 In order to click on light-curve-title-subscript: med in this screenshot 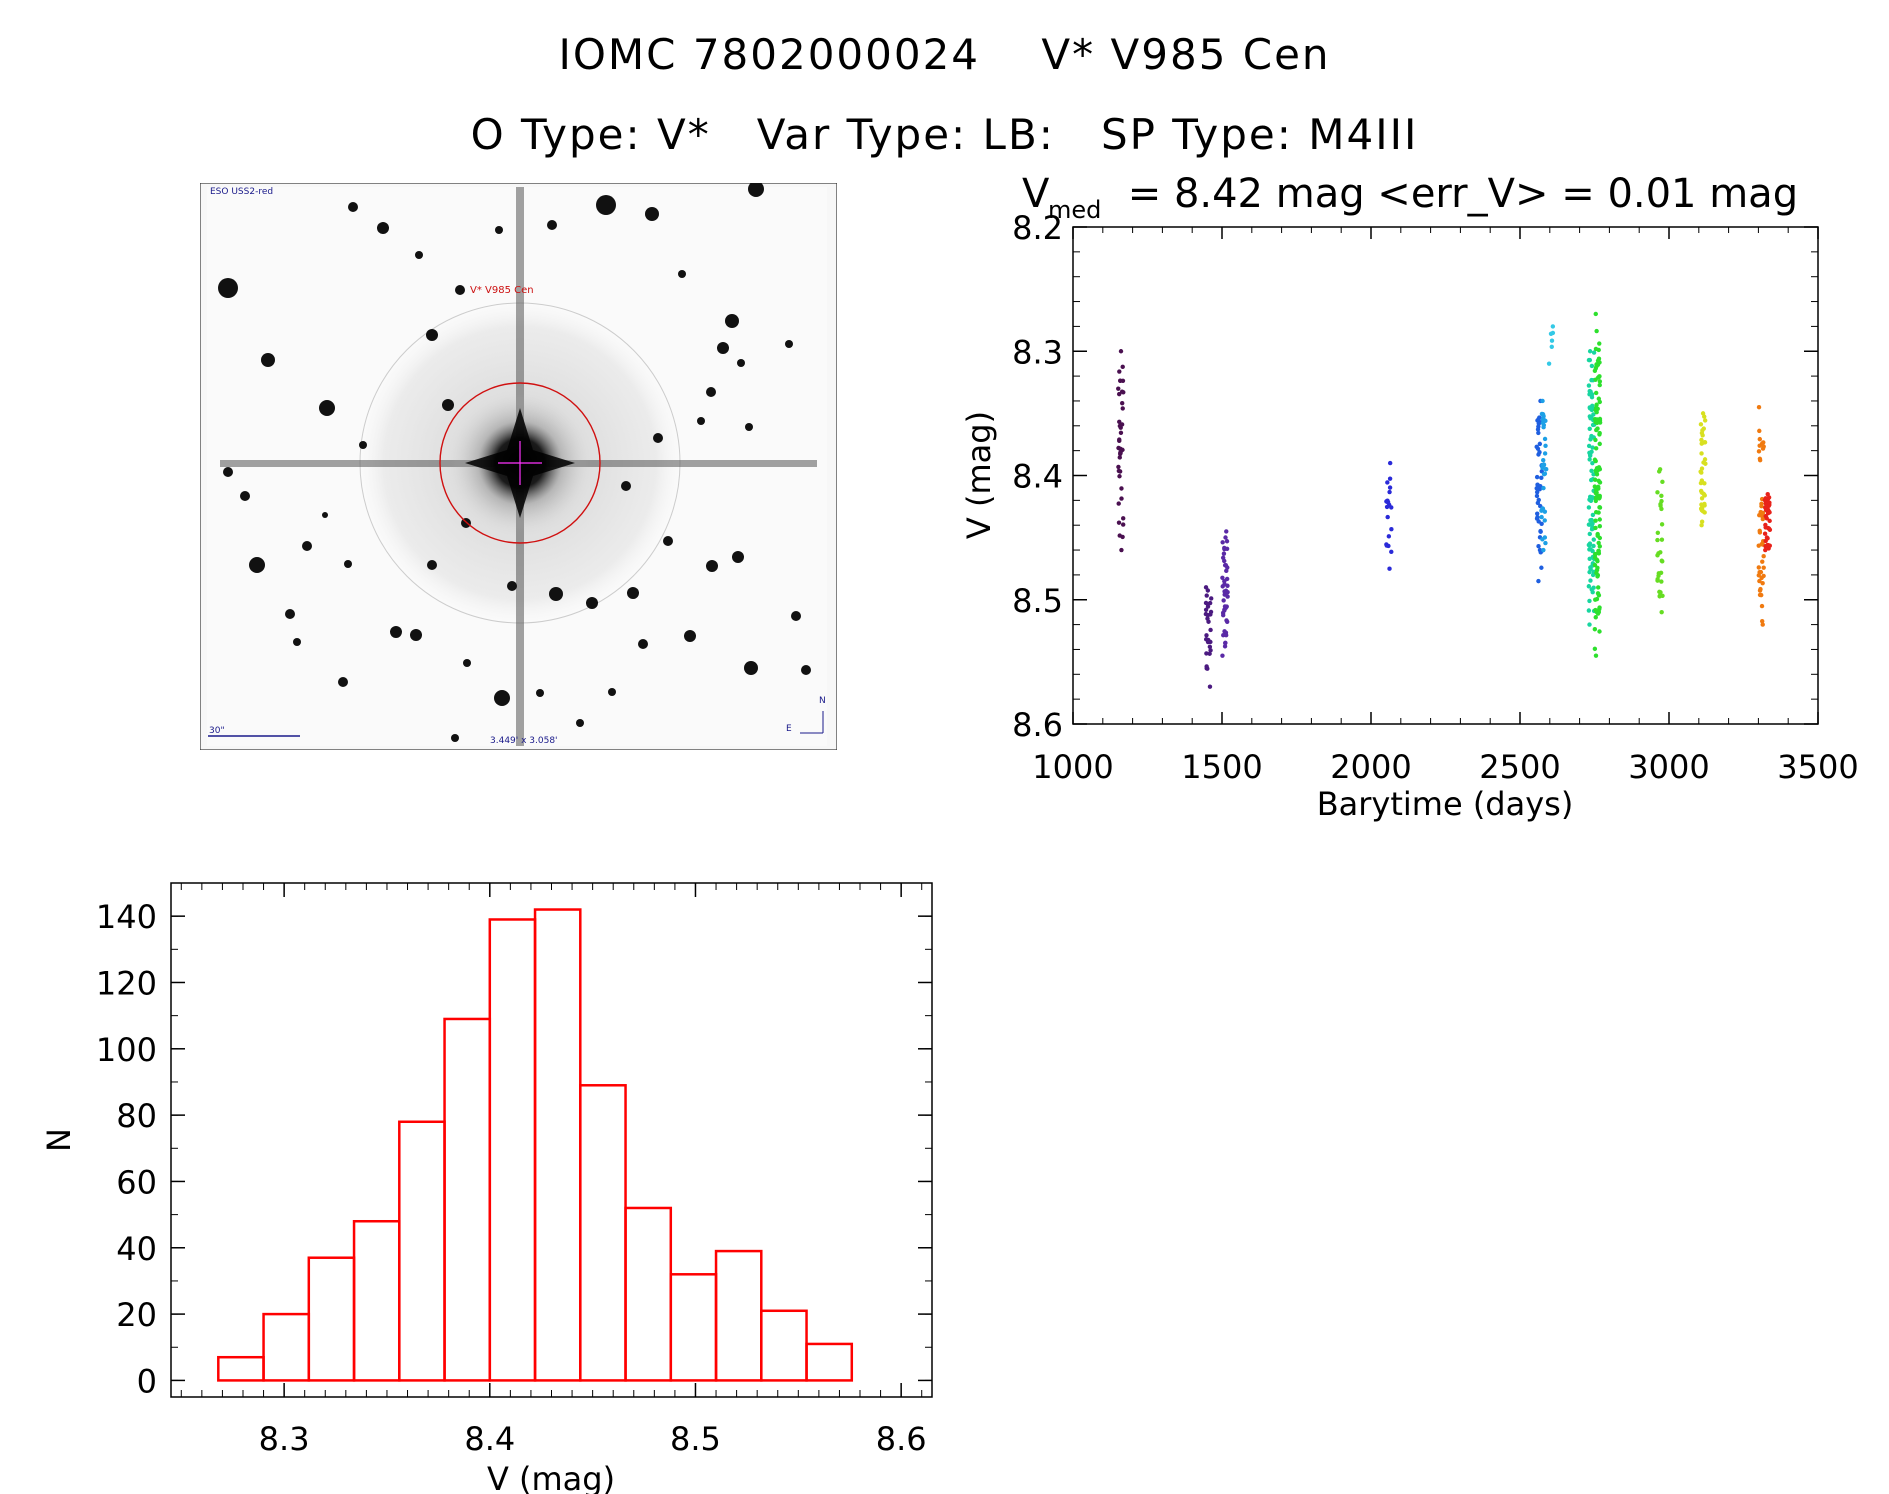, I will do `click(1074, 210)`.